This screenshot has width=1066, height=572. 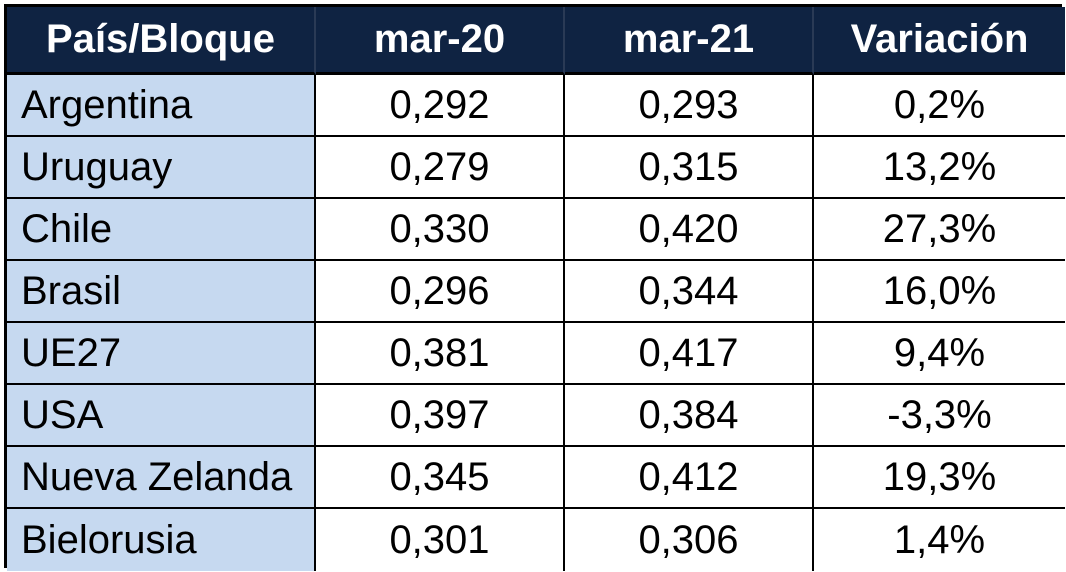 What do you see at coordinates (161, 478) in the screenshot?
I see `country-cell: Nueva Zelanda` at bounding box center [161, 478].